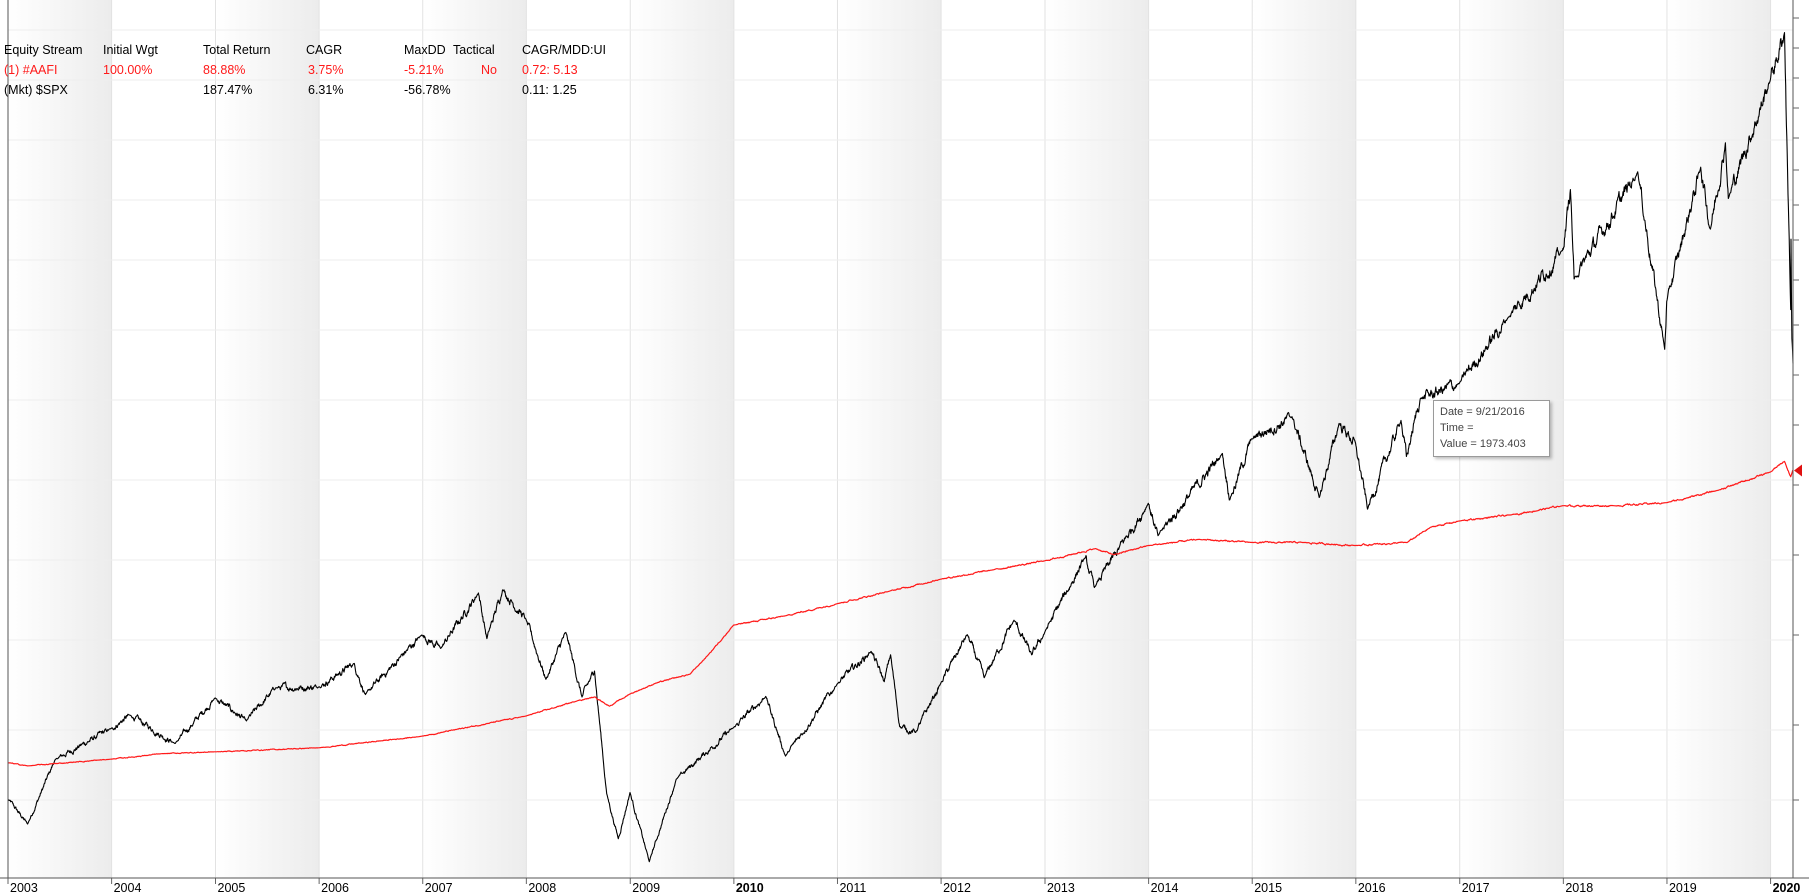  What do you see at coordinates (1457, 428) in the screenshot?
I see `tooltip-time: Time =` at bounding box center [1457, 428].